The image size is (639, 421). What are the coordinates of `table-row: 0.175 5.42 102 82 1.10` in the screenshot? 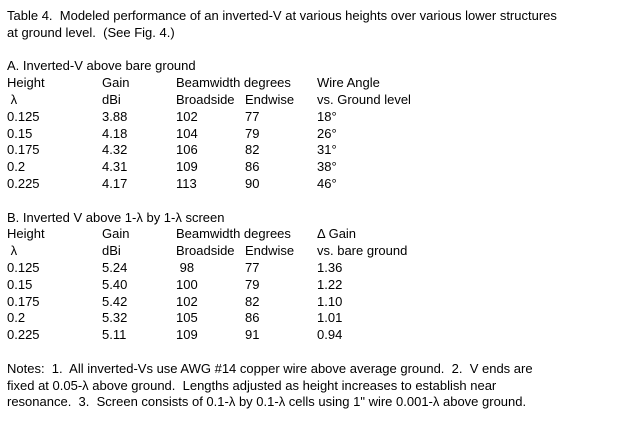 It's located at (322, 302).